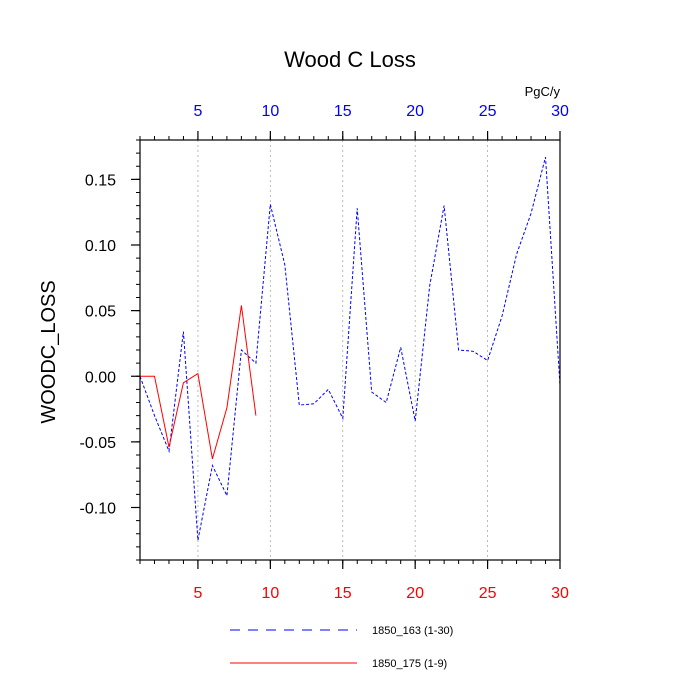  What do you see at coordinates (343, 593) in the screenshot?
I see `x-tick-label-bottom: 15` at bounding box center [343, 593].